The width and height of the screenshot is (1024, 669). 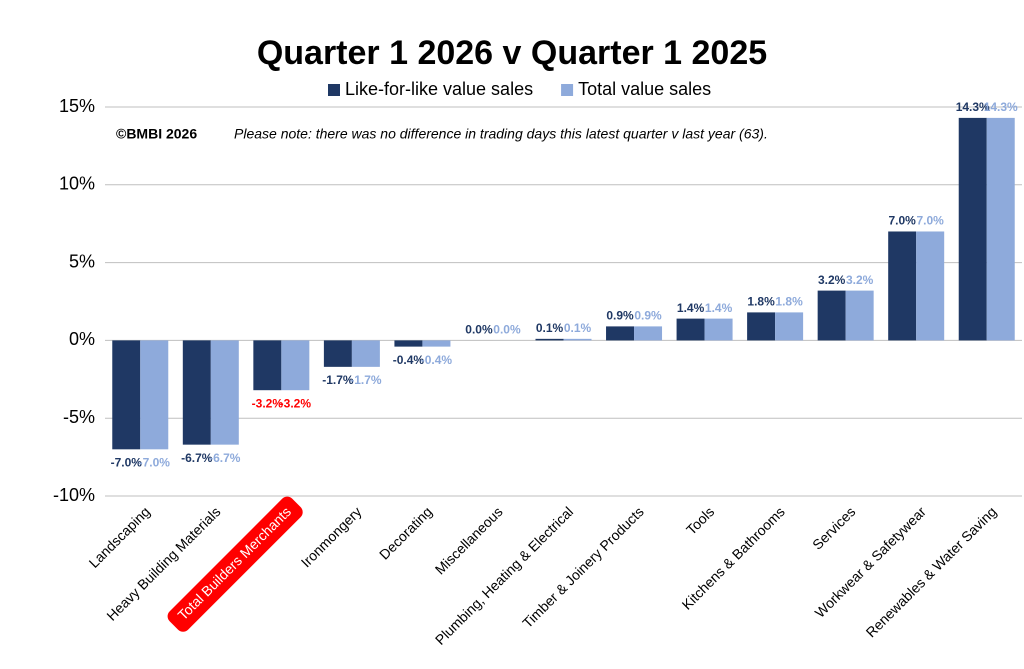 I want to click on x-tick-label: Decorating, so click(x=405, y=532).